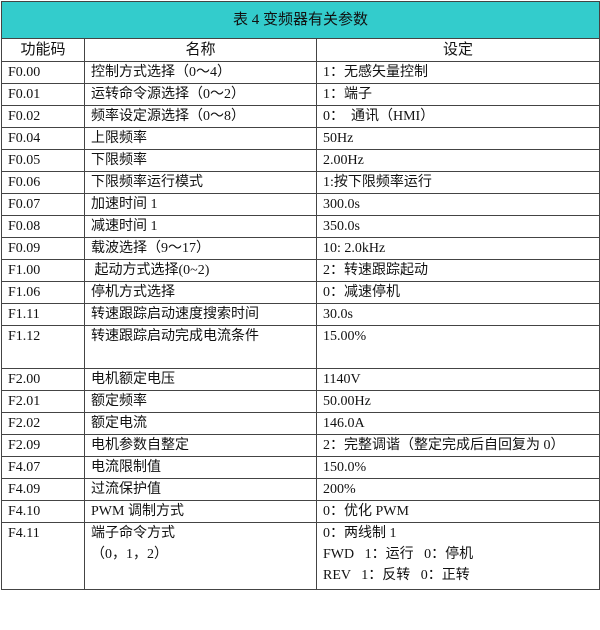  I want to click on table-row: F2.00 电机额定电压 1140V, so click(300, 379).